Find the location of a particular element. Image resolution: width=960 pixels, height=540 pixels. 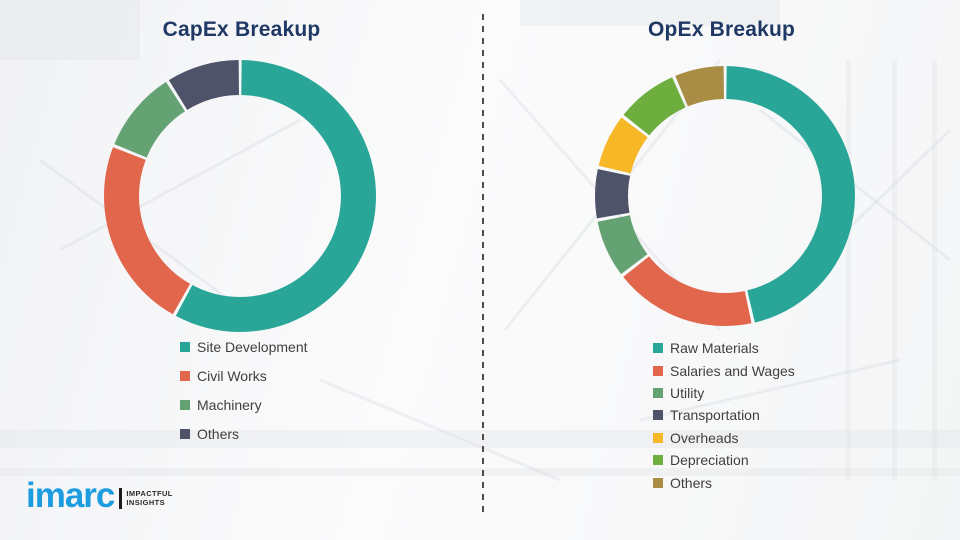

donut-segment-transportation is located at coordinates (725, 196).